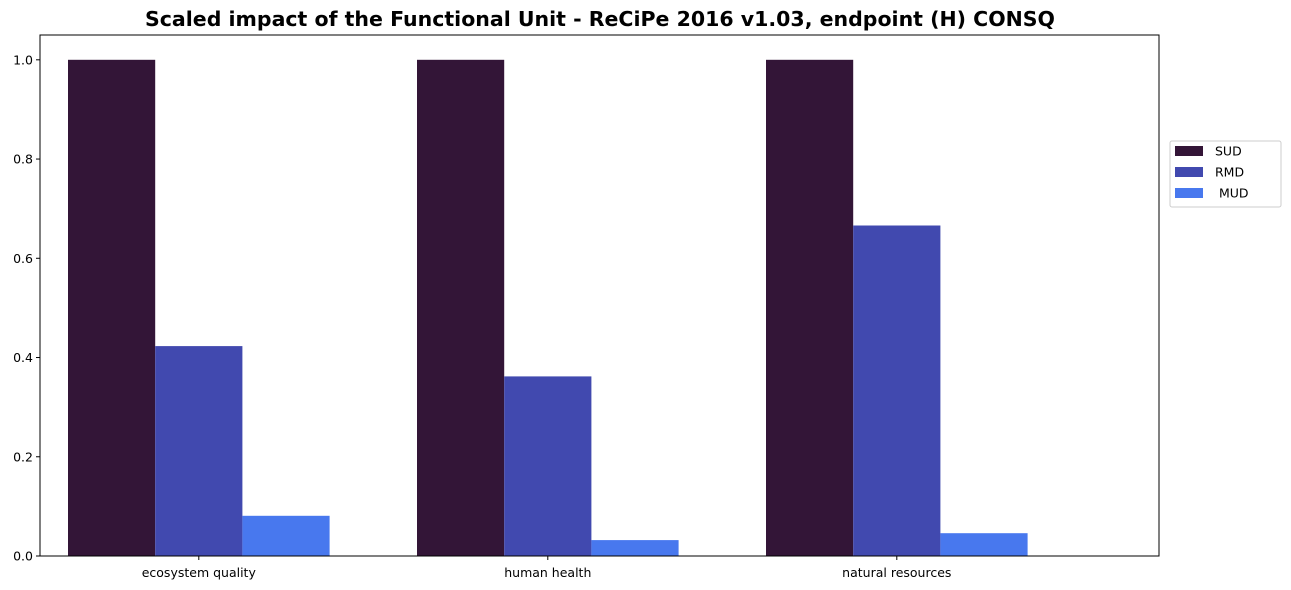 This screenshot has width=1291, height=590. I want to click on bar-mud-human-health, so click(635, 548).